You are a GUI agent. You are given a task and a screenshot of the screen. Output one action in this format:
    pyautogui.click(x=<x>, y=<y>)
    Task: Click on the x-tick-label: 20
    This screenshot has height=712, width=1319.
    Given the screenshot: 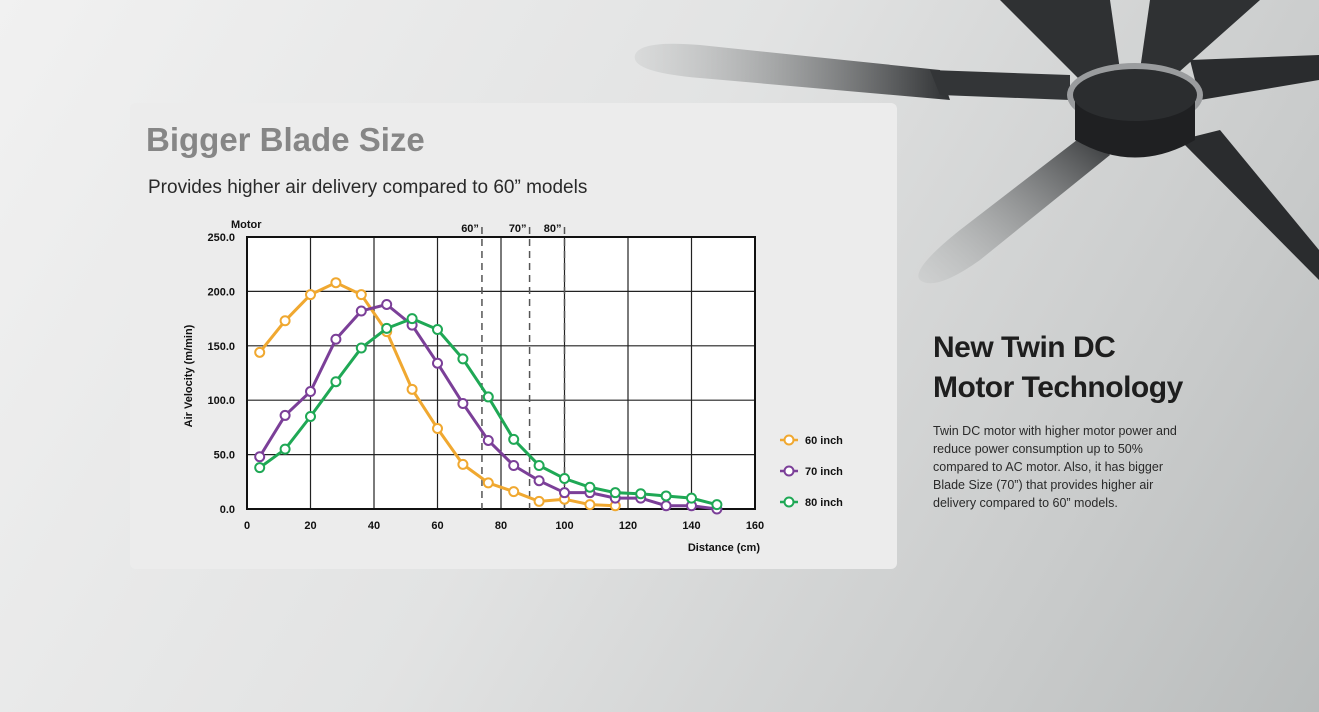 What is the action you would take?
    pyautogui.click(x=310, y=526)
    